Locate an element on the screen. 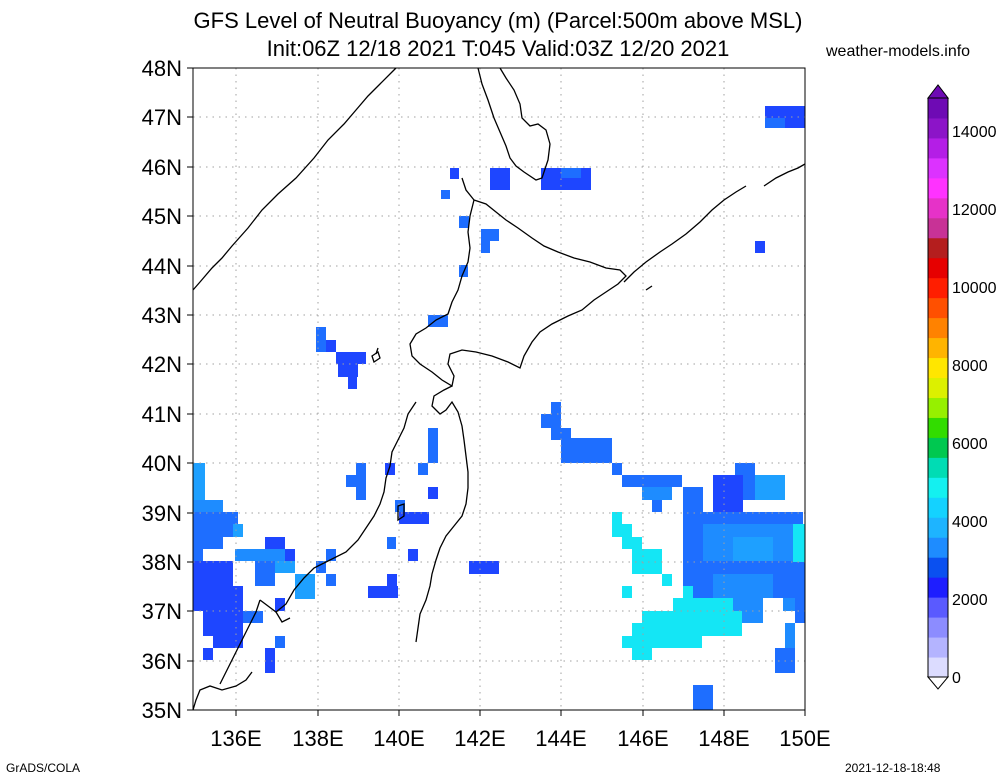 Image resolution: width=1000 pixels, height=779 pixels. colorbar-bottom-arrow is located at coordinates (938, 683).